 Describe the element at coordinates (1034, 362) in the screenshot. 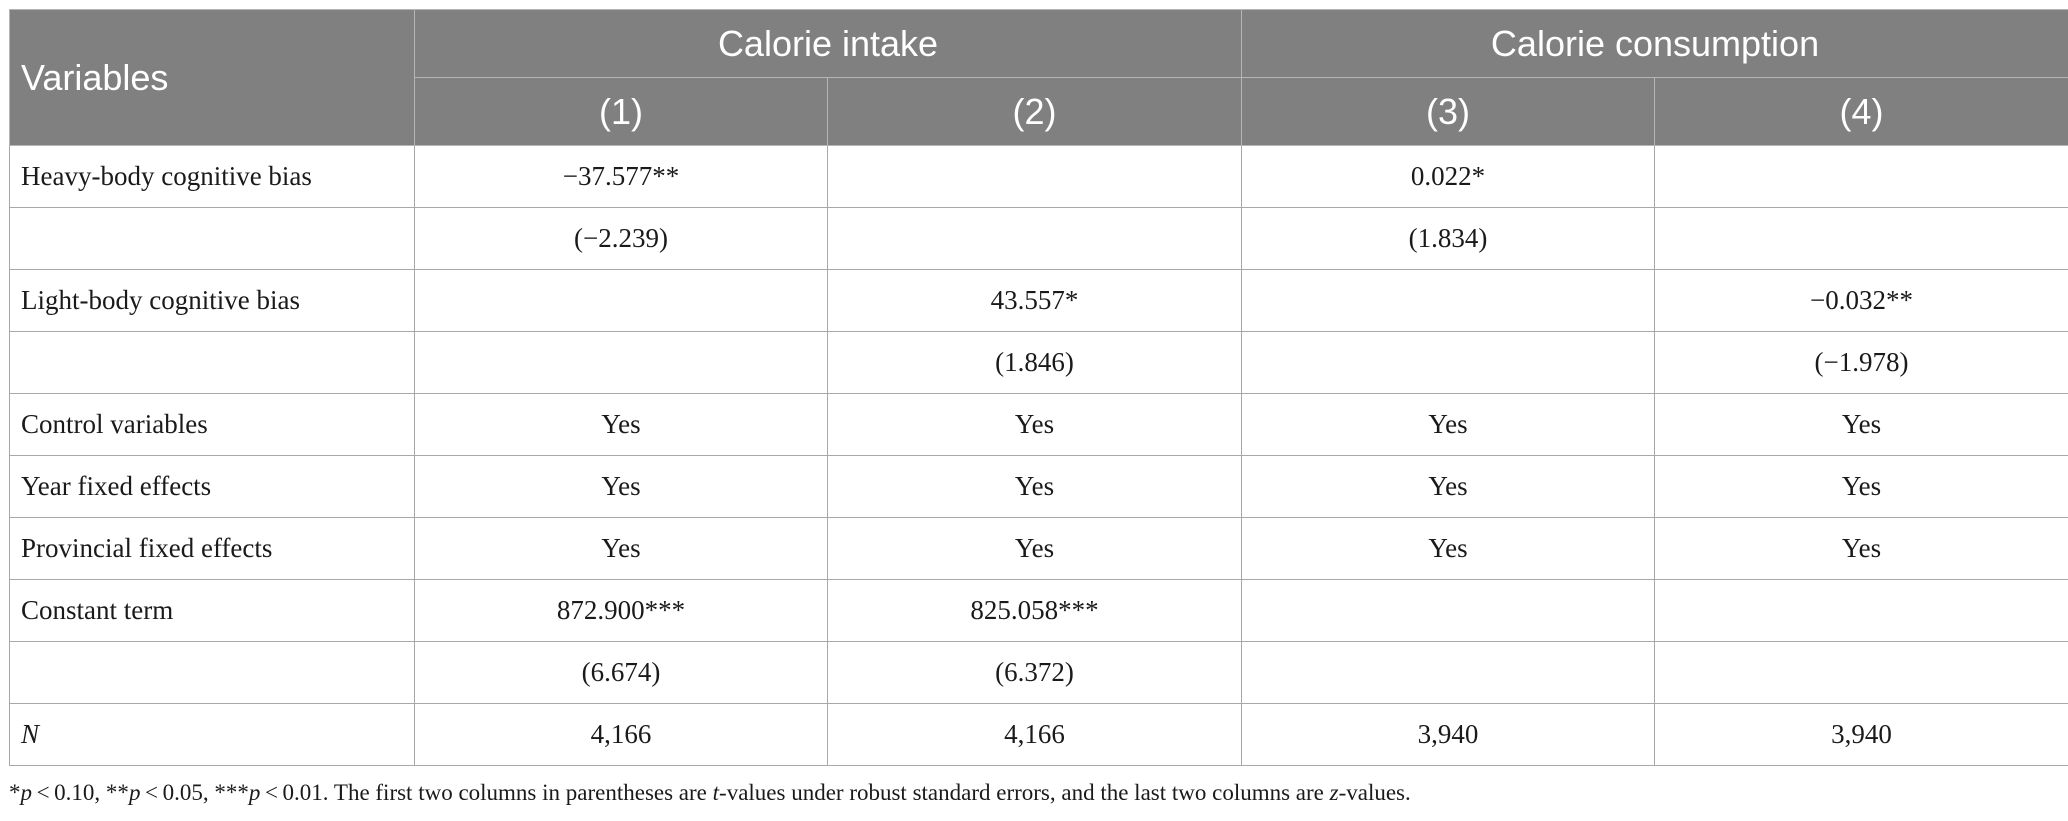

I see `table-cell: (1.846)` at that location.